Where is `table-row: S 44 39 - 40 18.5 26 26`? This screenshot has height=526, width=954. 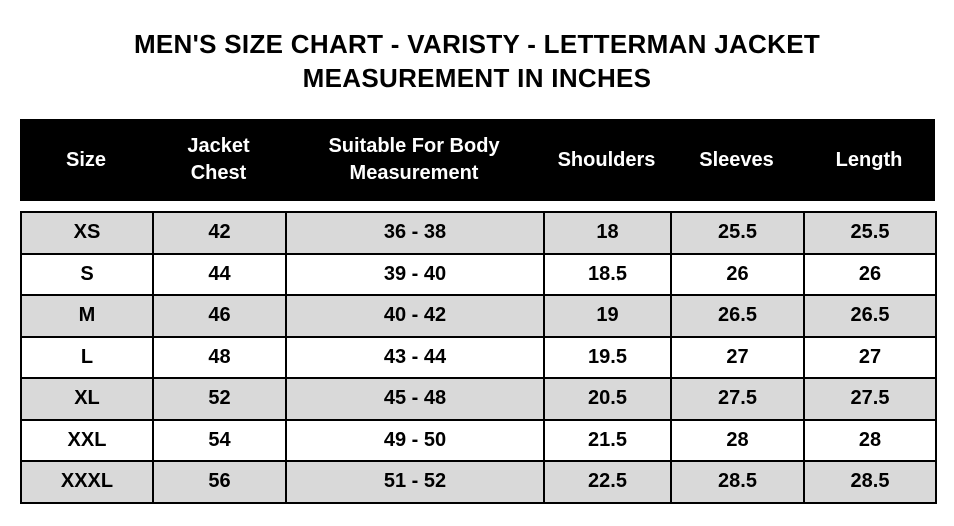 table-row: S 44 39 - 40 18.5 26 26 is located at coordinates (478, 274).